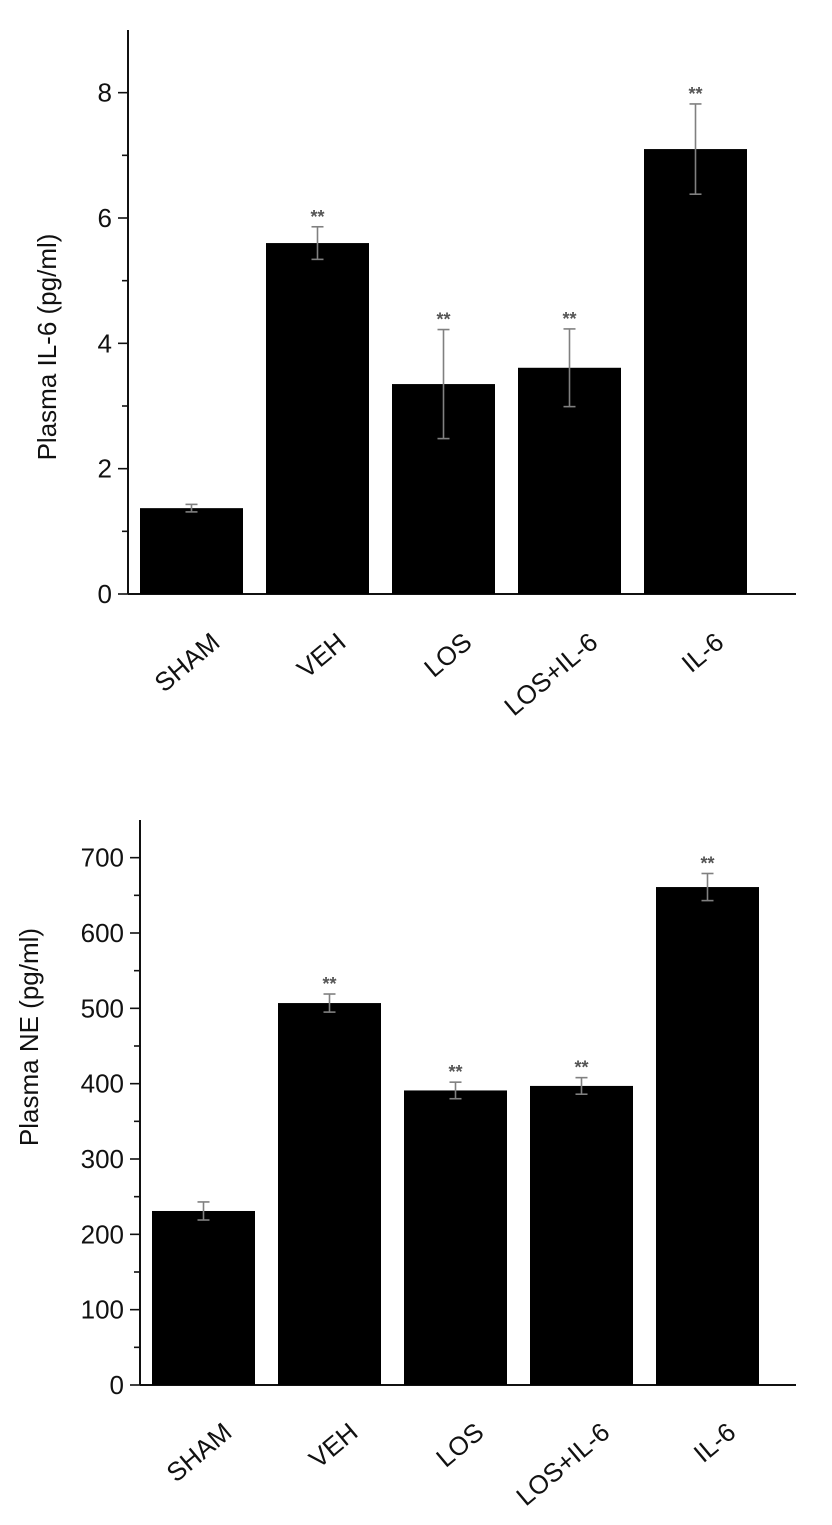 Image resolution: width=832 pixels, height=1525 pixels. I want to click on y-tick-label: 6, so click(105, 218).